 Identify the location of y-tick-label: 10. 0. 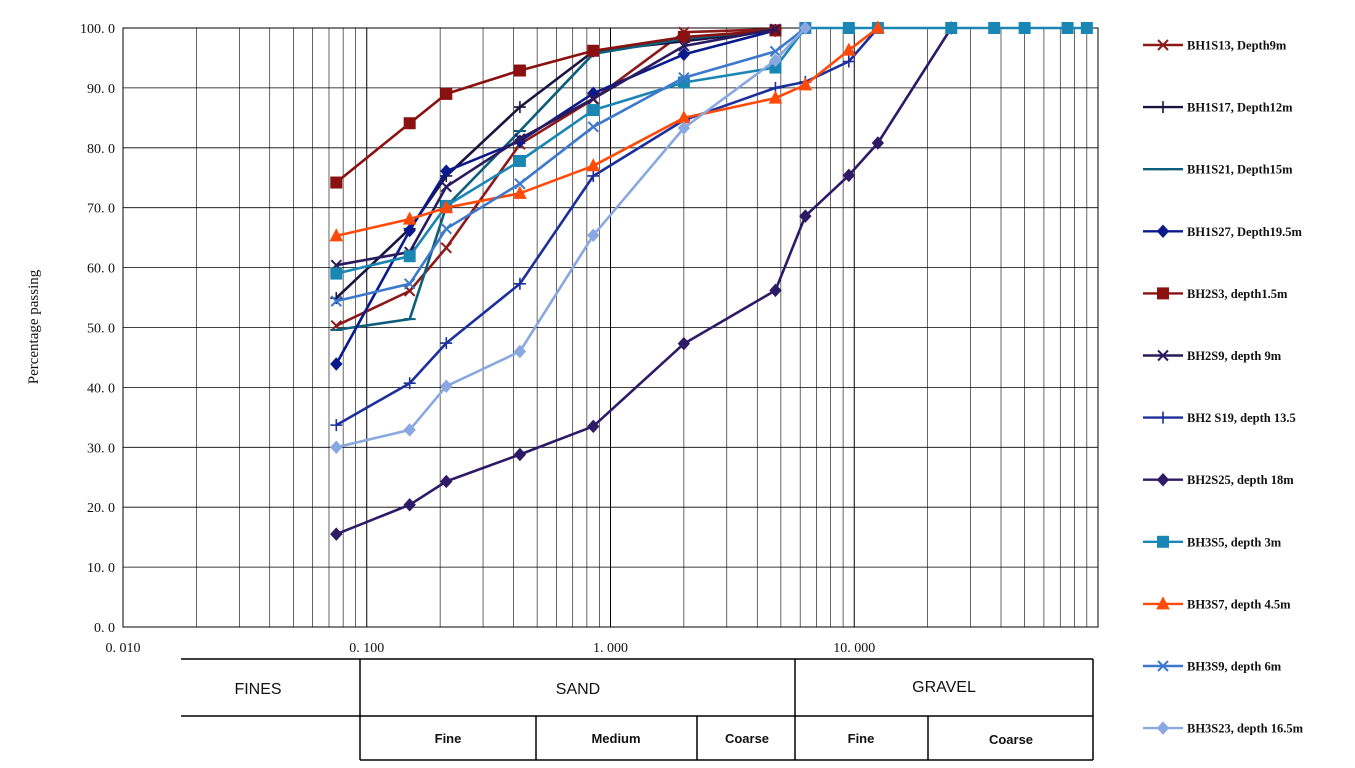
(101, 568).